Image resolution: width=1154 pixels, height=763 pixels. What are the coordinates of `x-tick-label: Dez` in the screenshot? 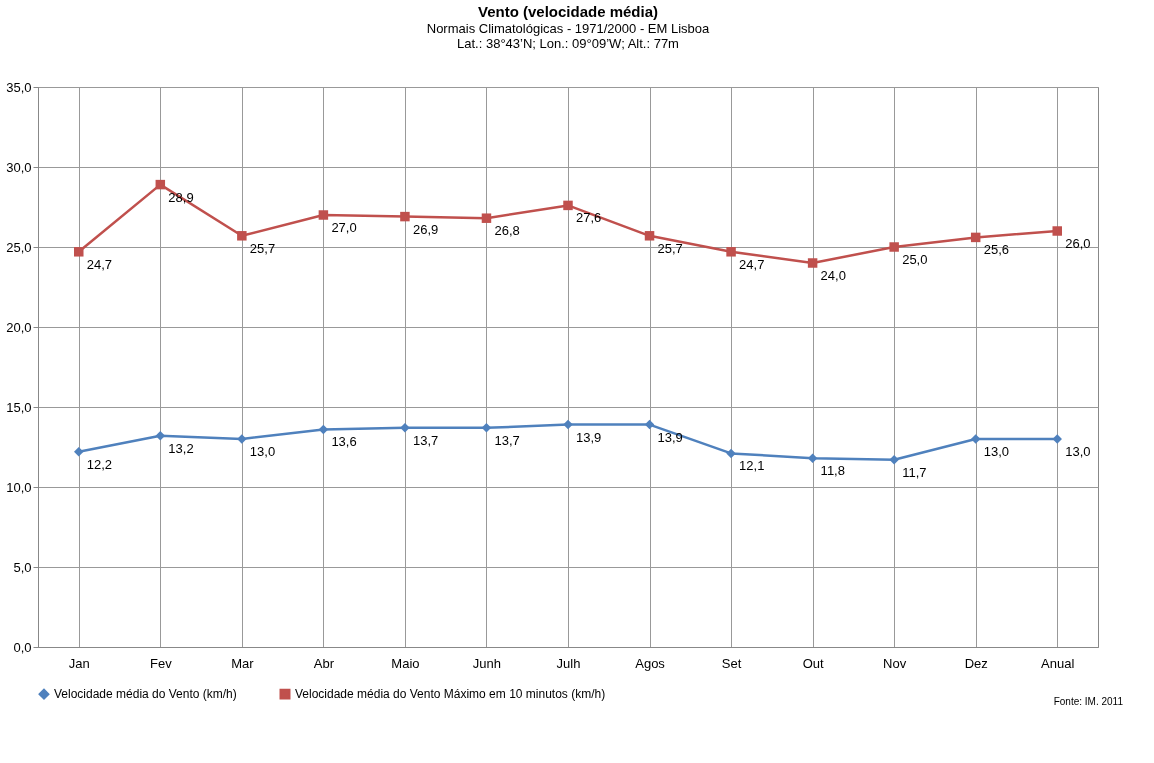 It's located at (976, 663).